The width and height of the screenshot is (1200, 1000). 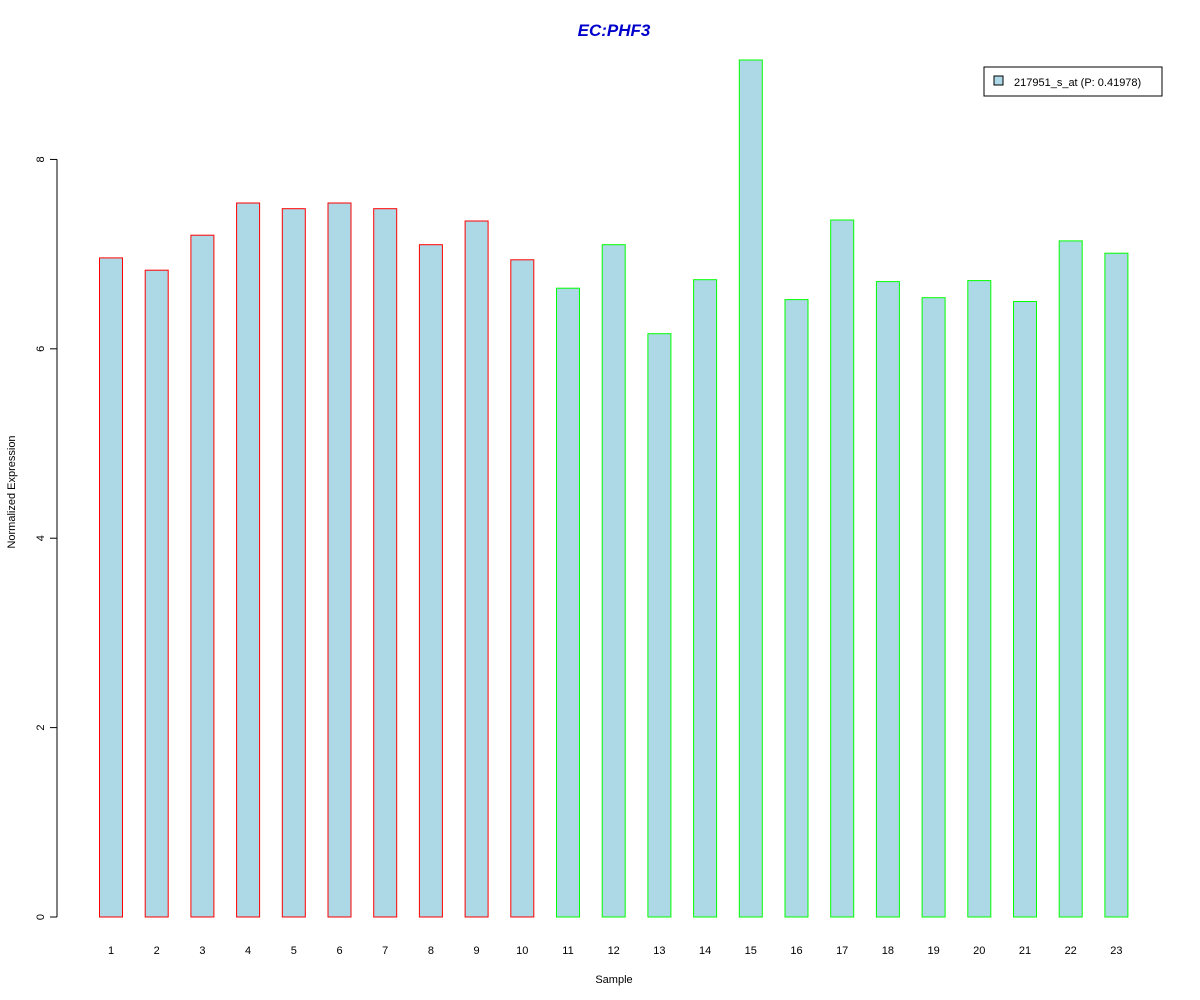 I want to click on x-tick-label: 22, so click(x=1071, y=951).